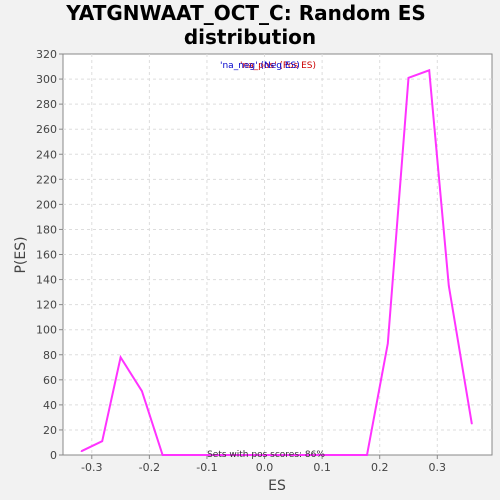 This screenshot has height=500, width=500. Describe the element at coordinates (46, 280) in the screenshot. I see `y-tick-label: 140` at that location.